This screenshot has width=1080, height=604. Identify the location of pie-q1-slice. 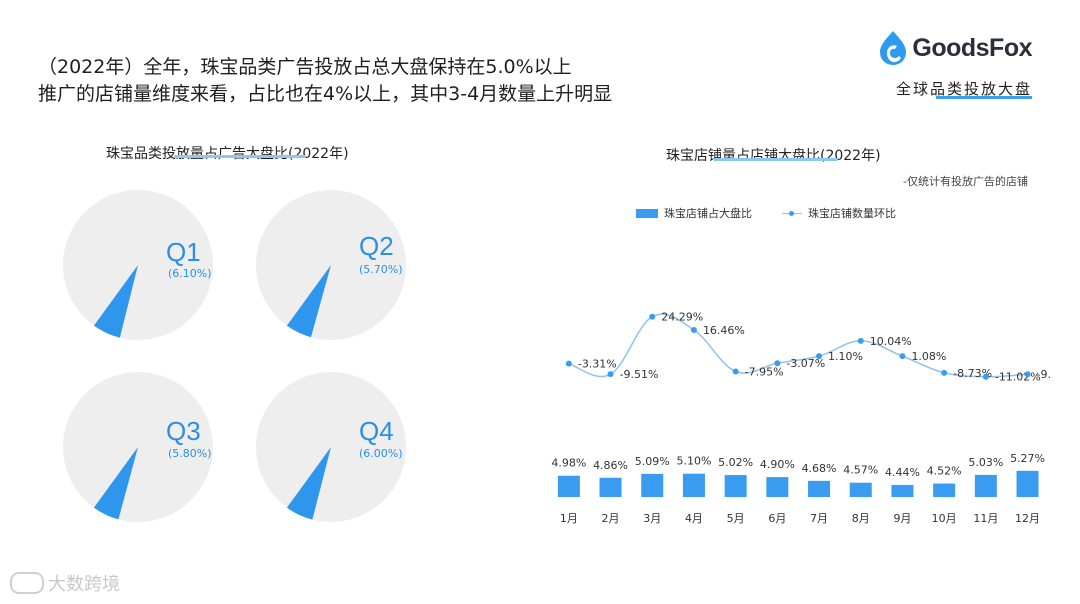
(115, 301).